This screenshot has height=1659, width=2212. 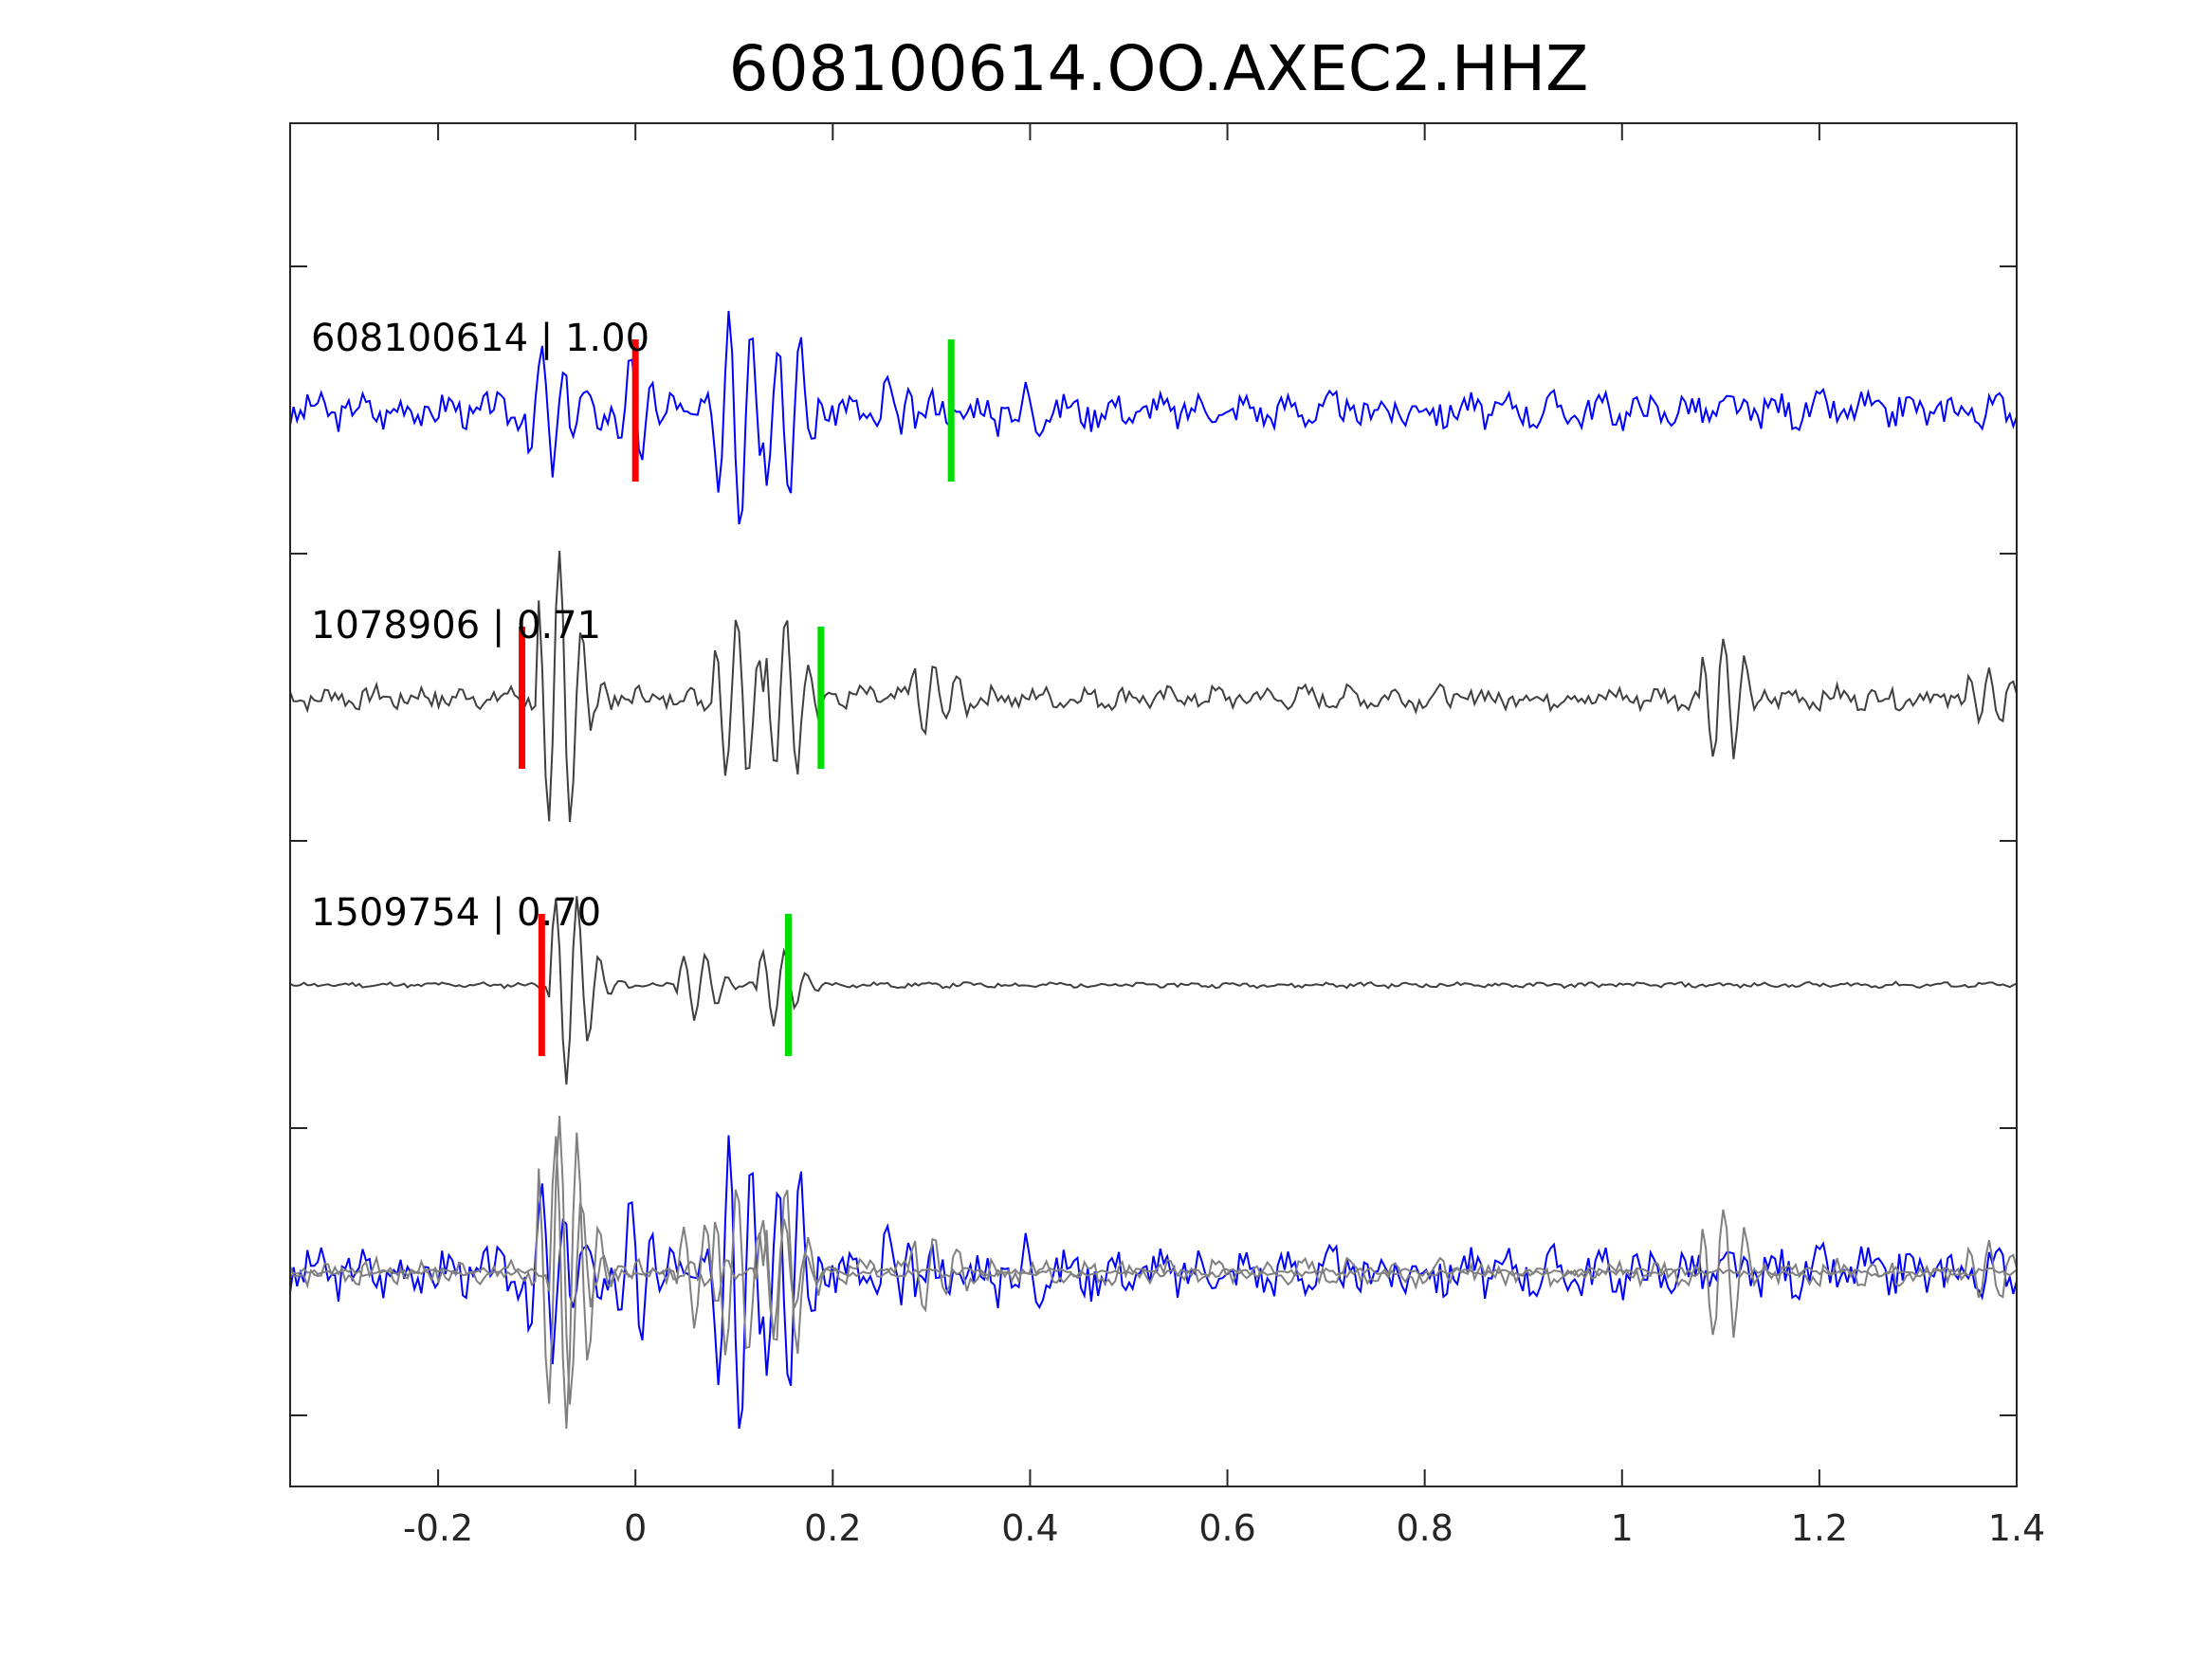 What do you see at coordinates (2016, 1528) in the screenshot?
I see `x-tick-label: 1.4` at bounding box center [2016, 1528].